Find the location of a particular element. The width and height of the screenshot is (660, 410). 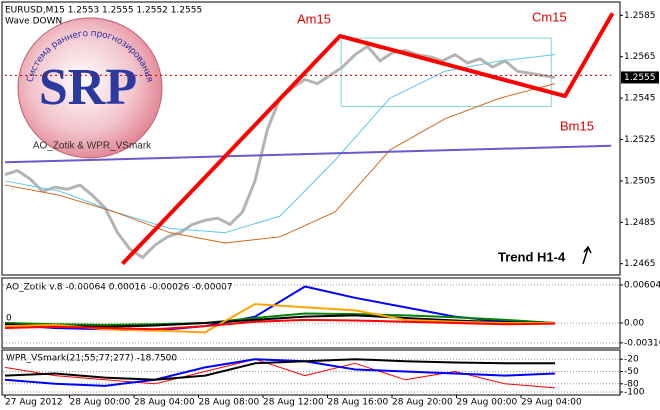

y-tick-label: 1.2465 is located at coordinates (640, 264).